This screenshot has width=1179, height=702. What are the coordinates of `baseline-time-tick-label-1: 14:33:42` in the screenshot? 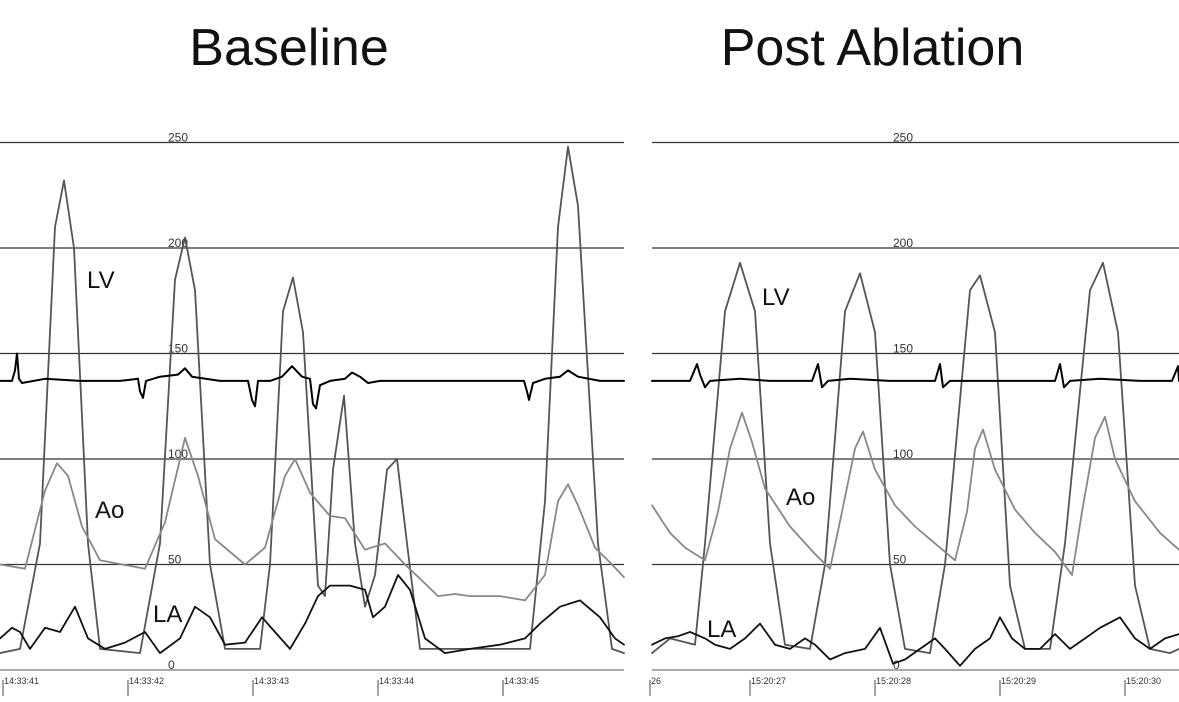 It's located at (146, 681).